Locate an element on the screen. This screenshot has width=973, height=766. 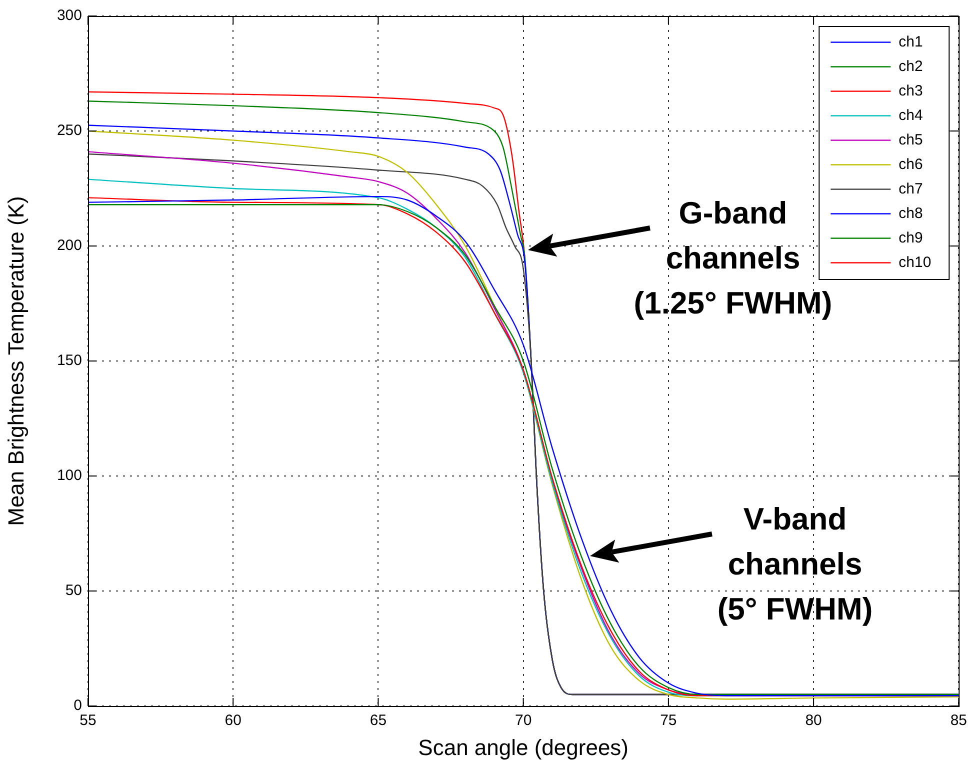
legend-label: ch6 is located at coordinates (910, 164).